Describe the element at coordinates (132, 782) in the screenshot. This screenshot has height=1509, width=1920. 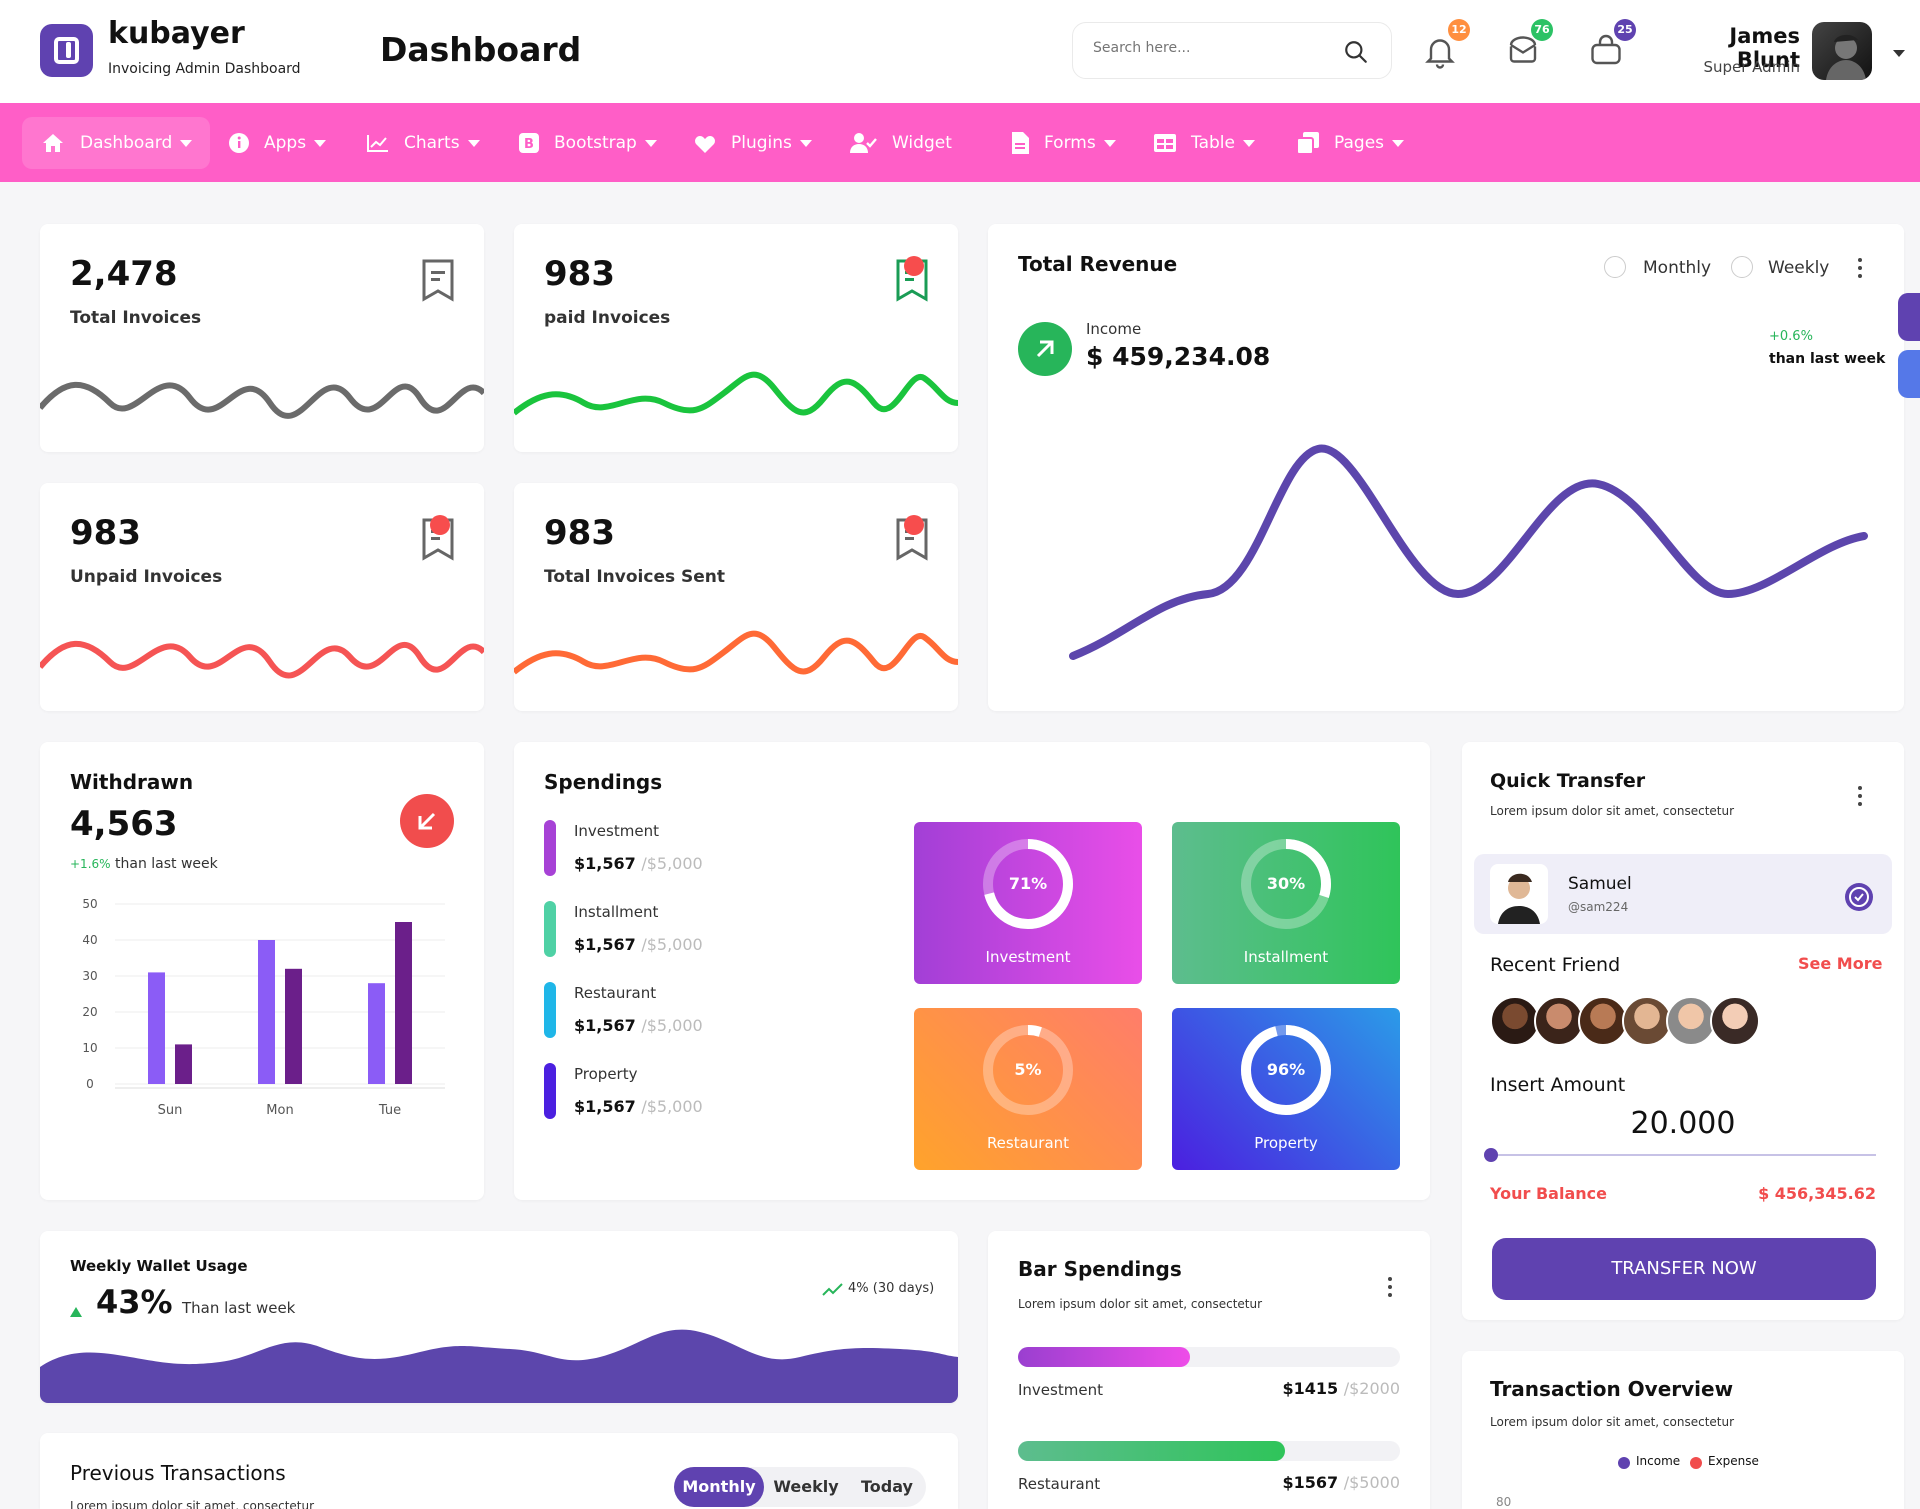
I see `card-title: Withdrawn` at that location.